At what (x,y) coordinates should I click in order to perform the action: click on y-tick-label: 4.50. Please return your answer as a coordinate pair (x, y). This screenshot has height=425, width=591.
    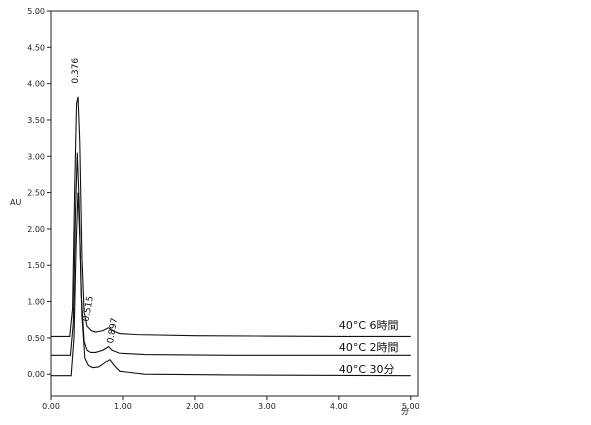
    Looking at the image, I should click on (36, 47).